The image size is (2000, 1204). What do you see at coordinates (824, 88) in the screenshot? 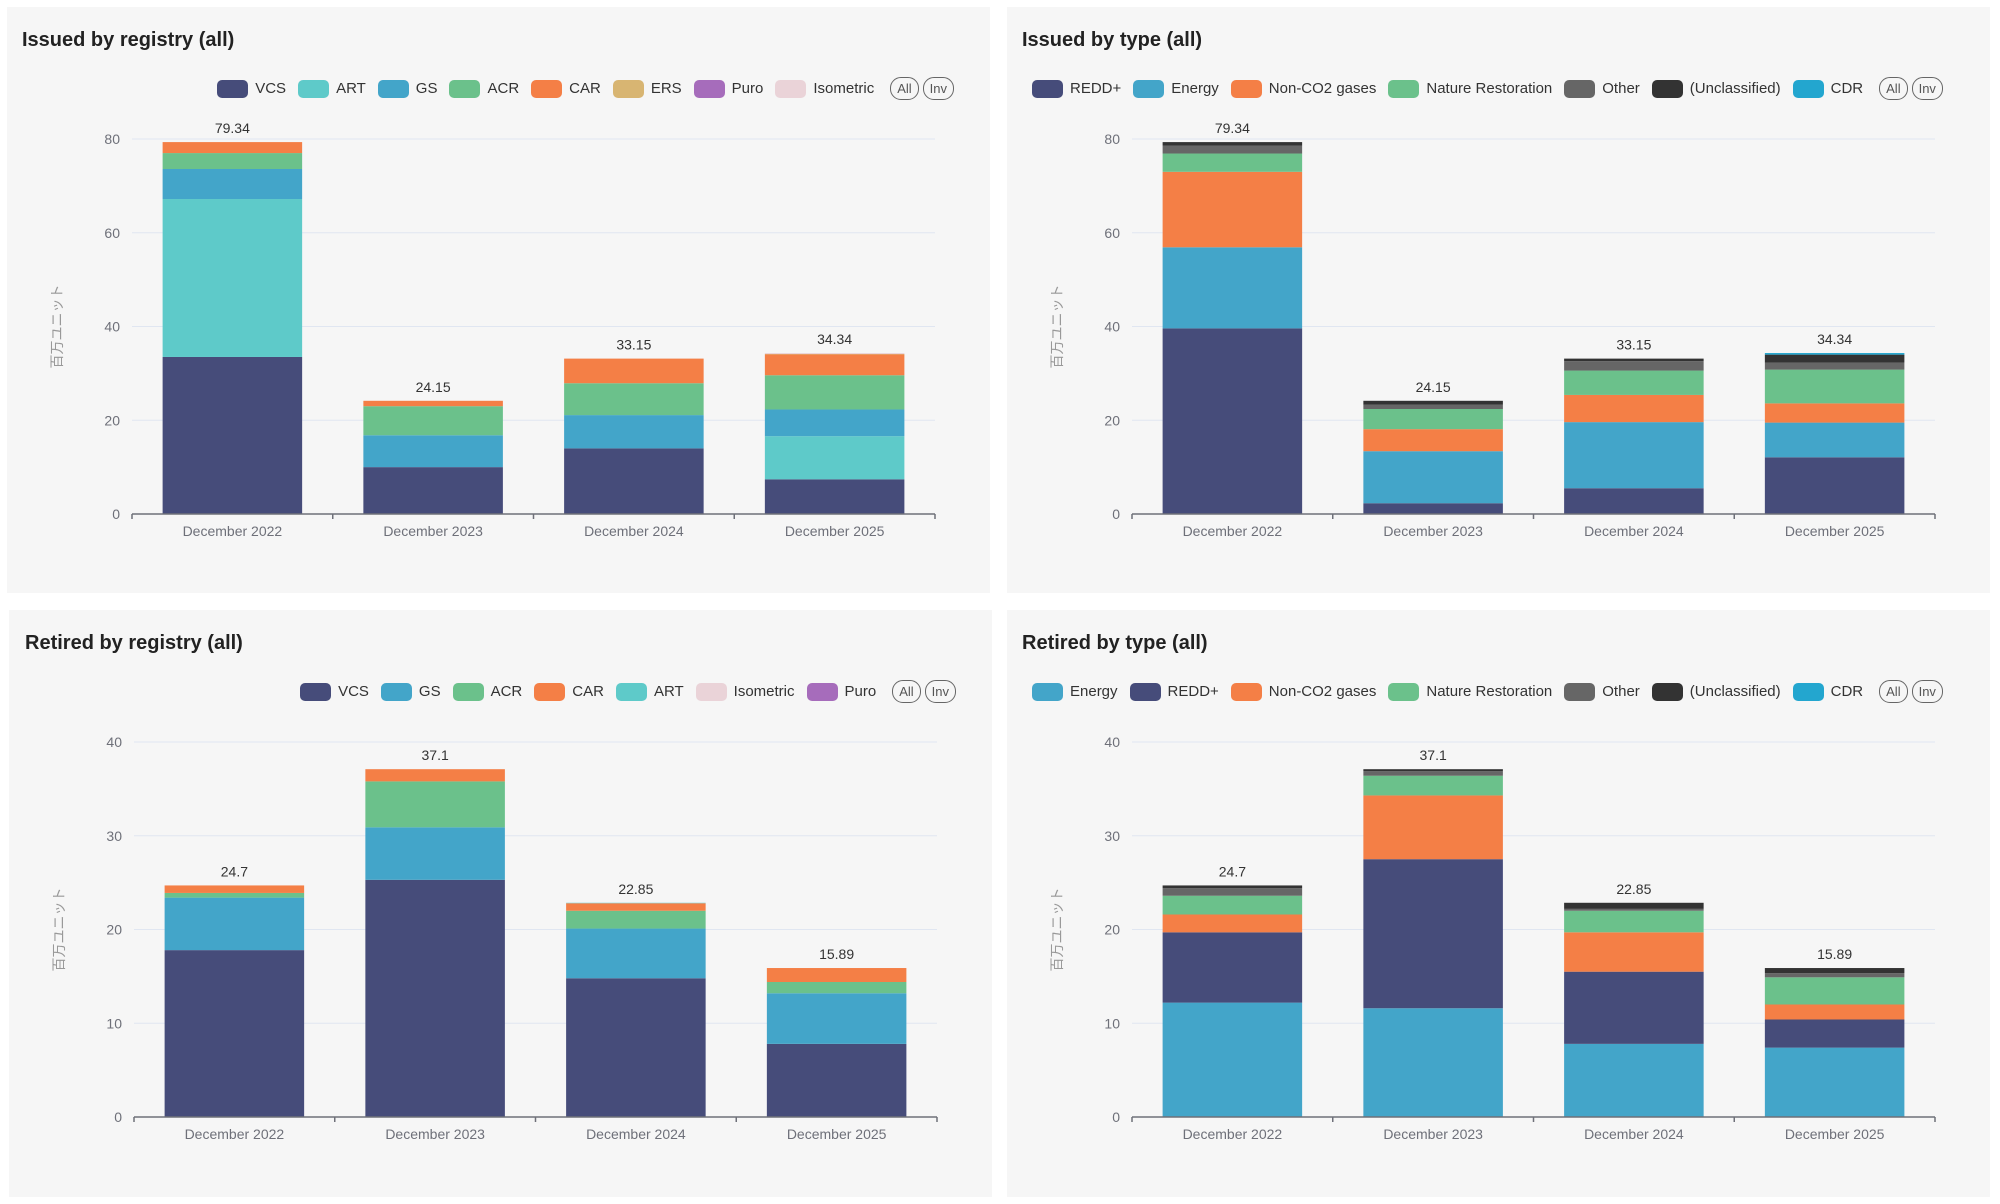
I see `legend-item-isometric: Isometric` at bounding box center [824, 88].